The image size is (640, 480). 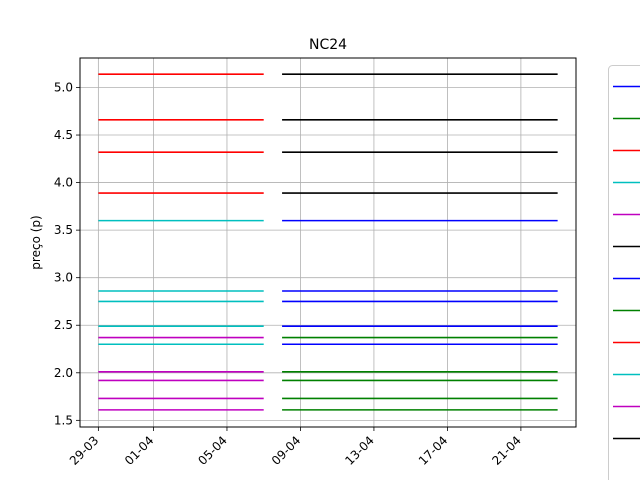 I want to click on legend, so click(x=624, y=272).